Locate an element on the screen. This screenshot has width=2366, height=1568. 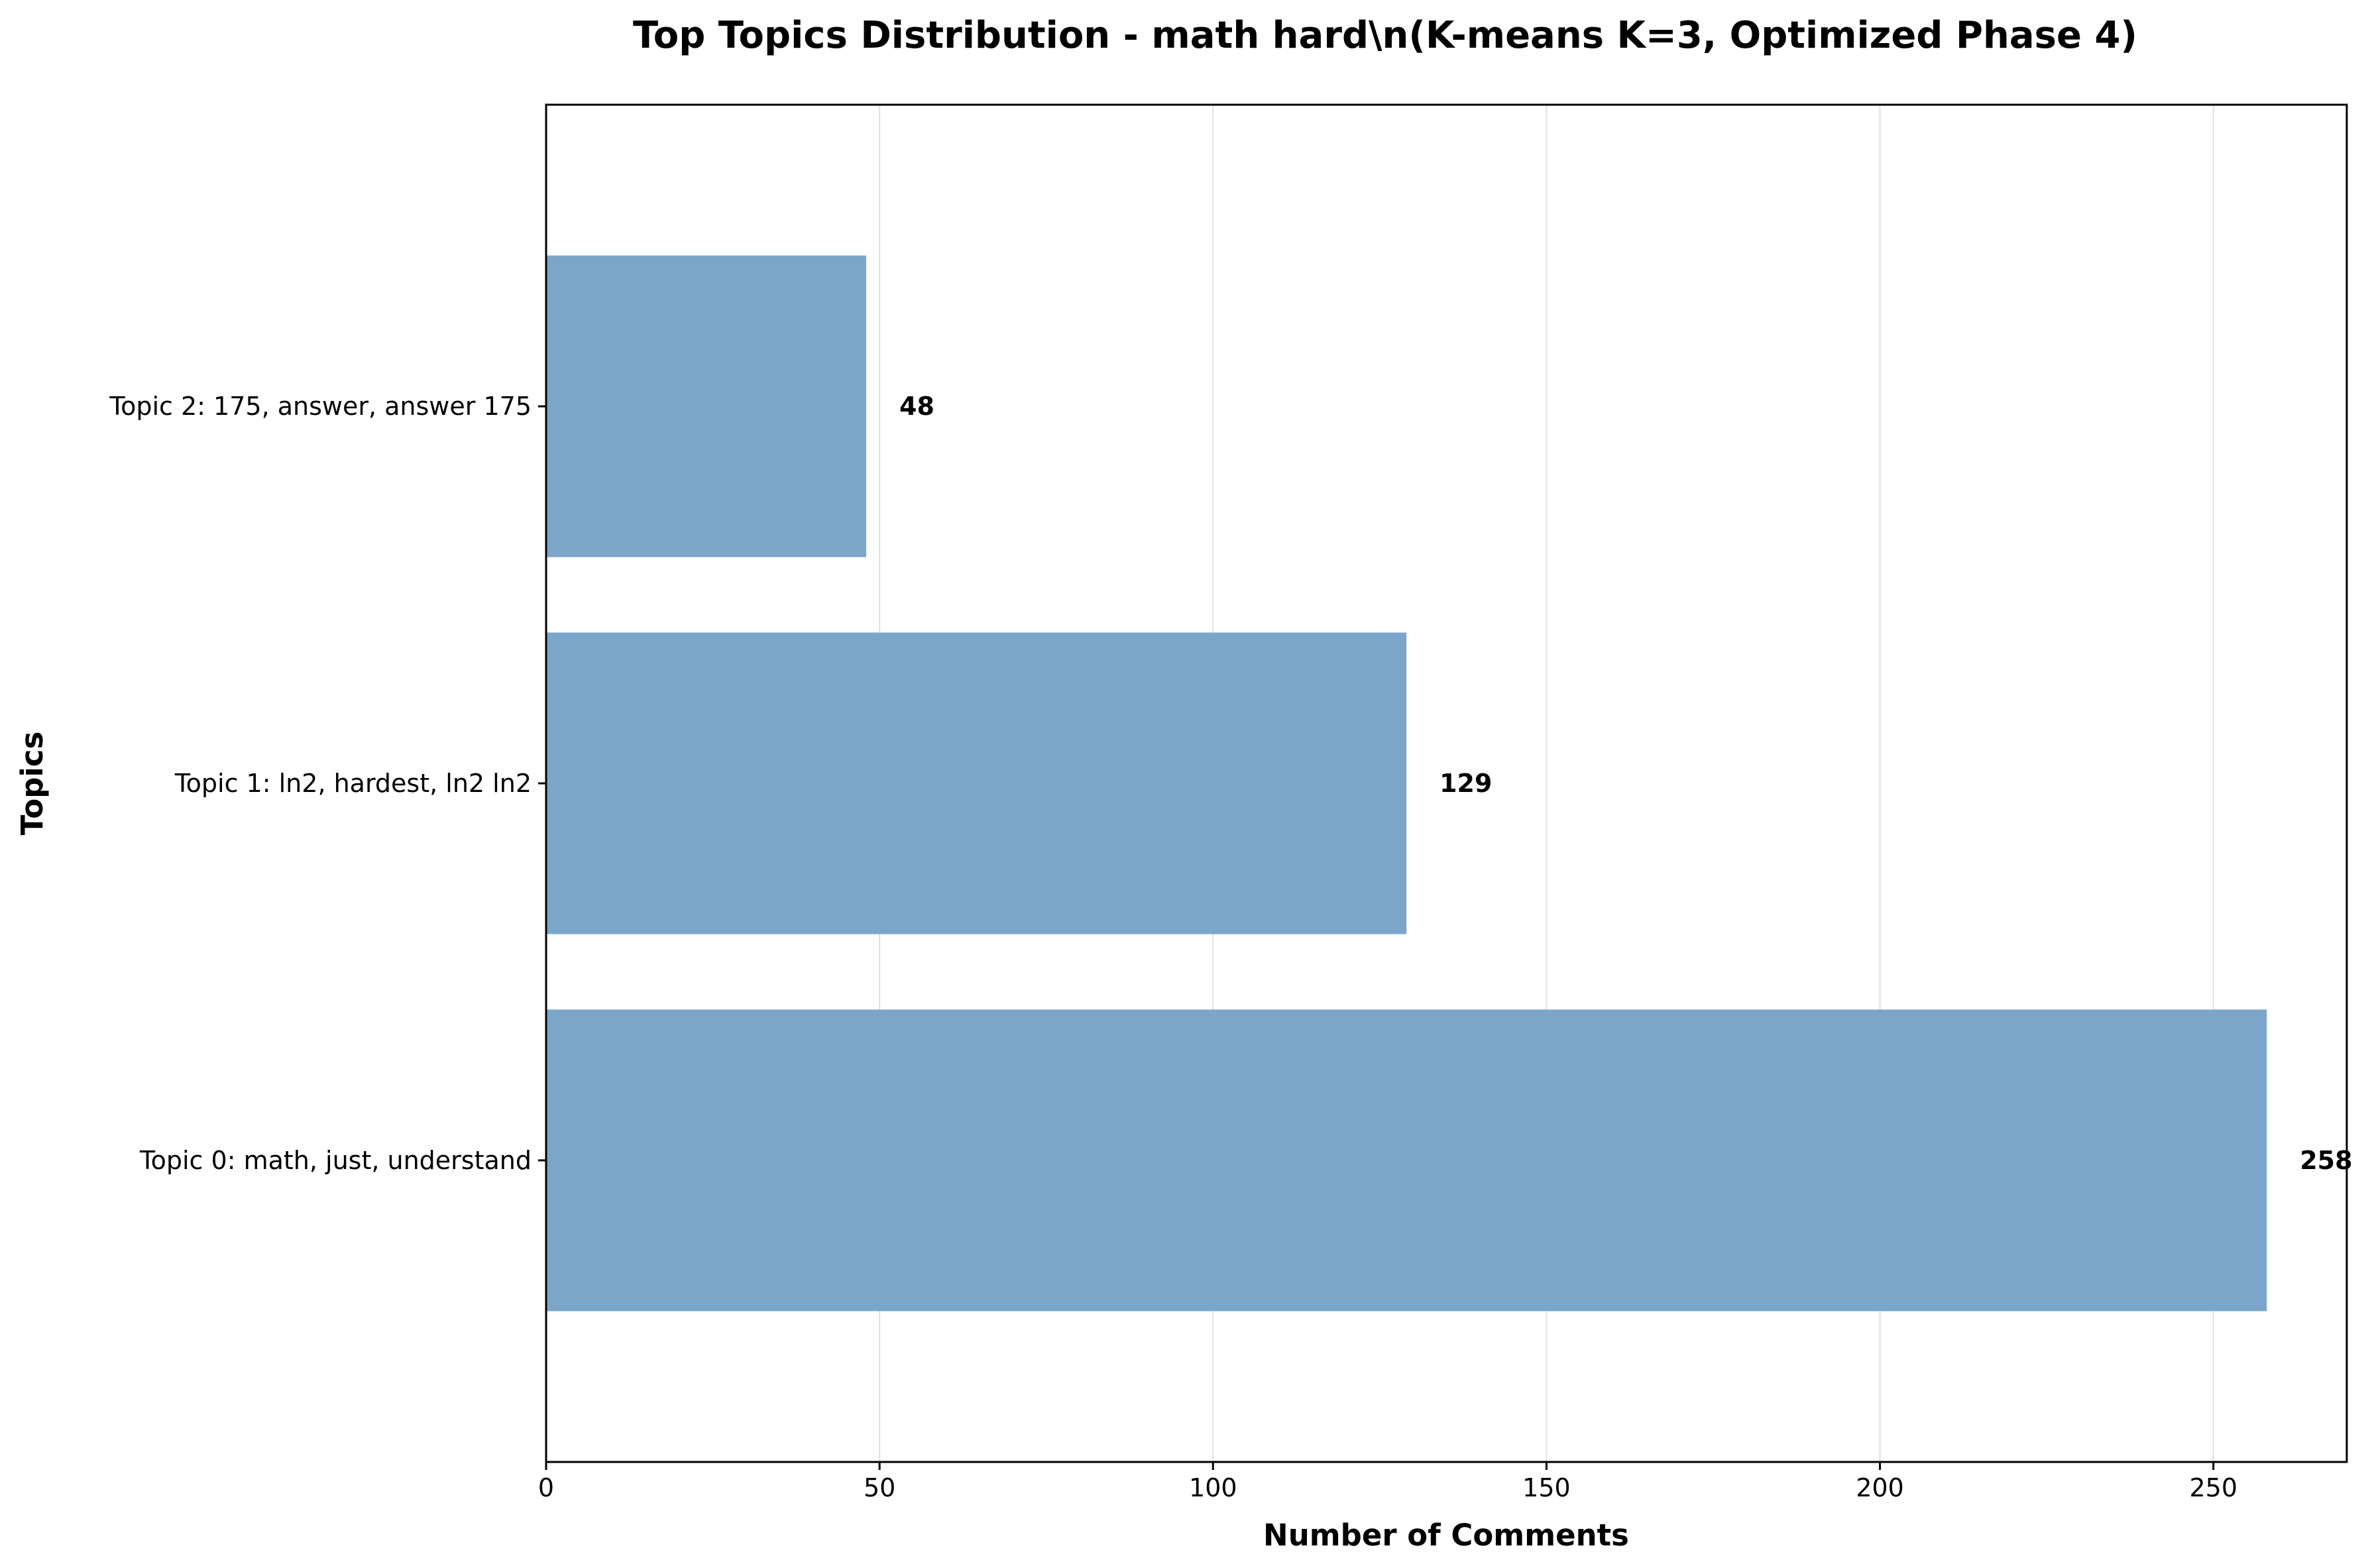
y-tick-label-0: Topic 0: math, just, understand is located at coordinates (335, 1160).